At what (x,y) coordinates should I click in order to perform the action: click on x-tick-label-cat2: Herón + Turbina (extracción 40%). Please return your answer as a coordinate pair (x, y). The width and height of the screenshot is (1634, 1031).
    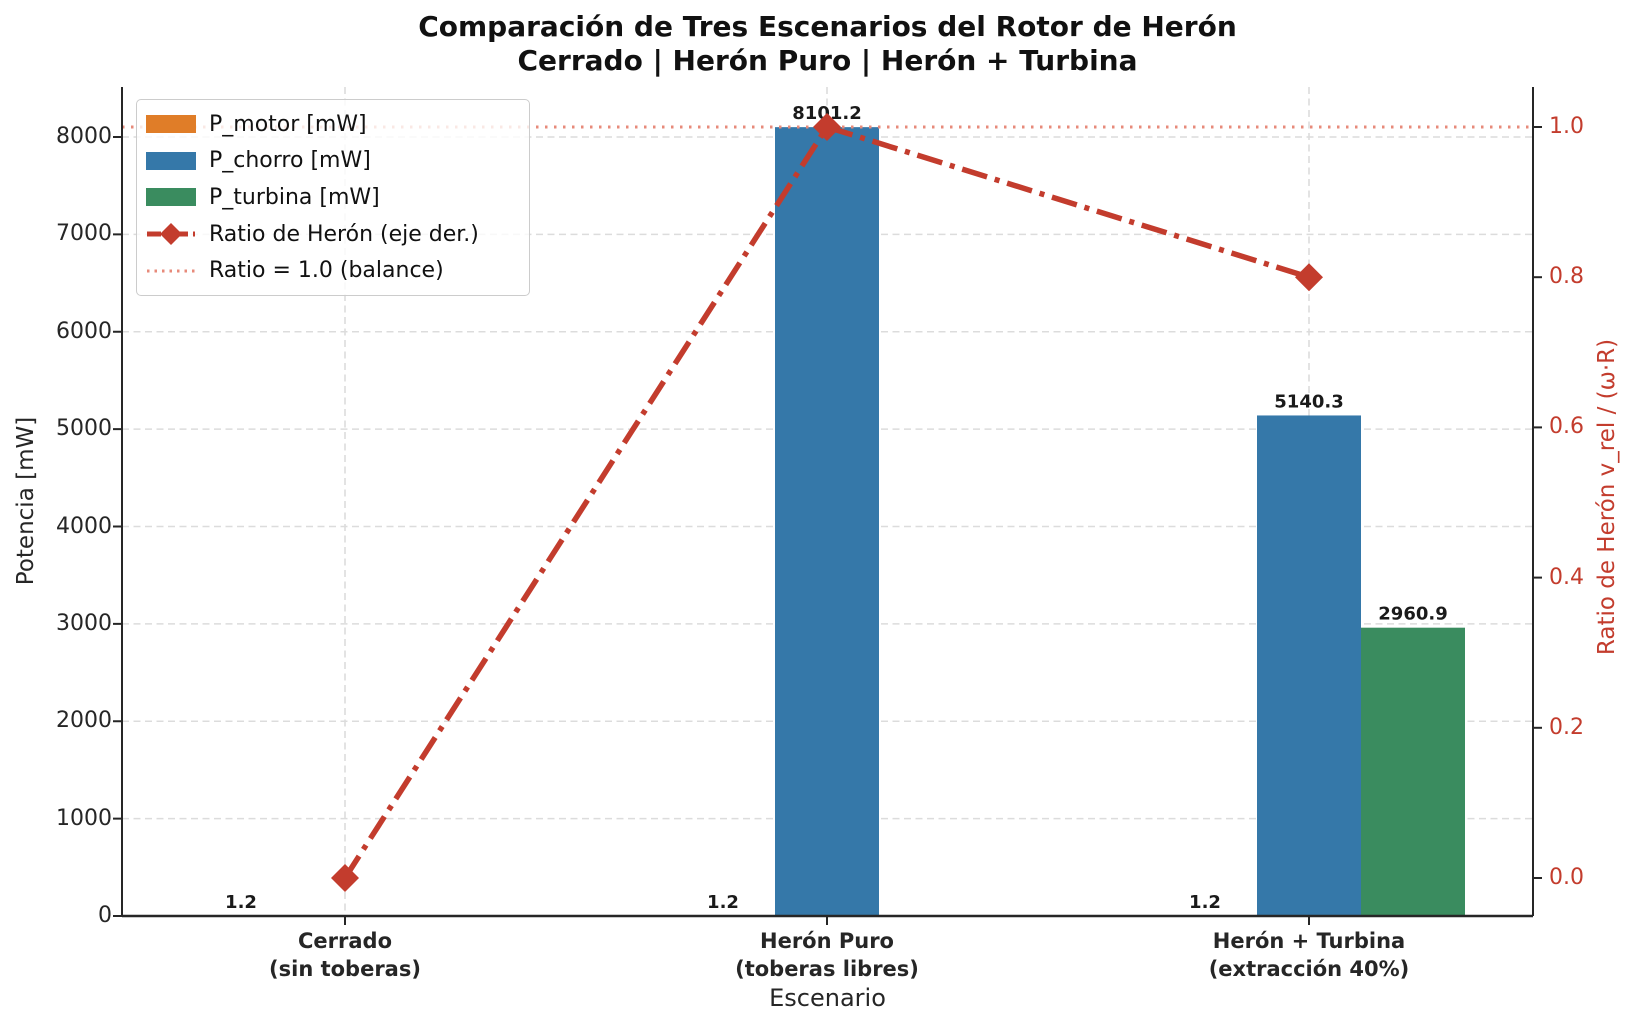
    Looking at the image, I should click on (1309, 955).